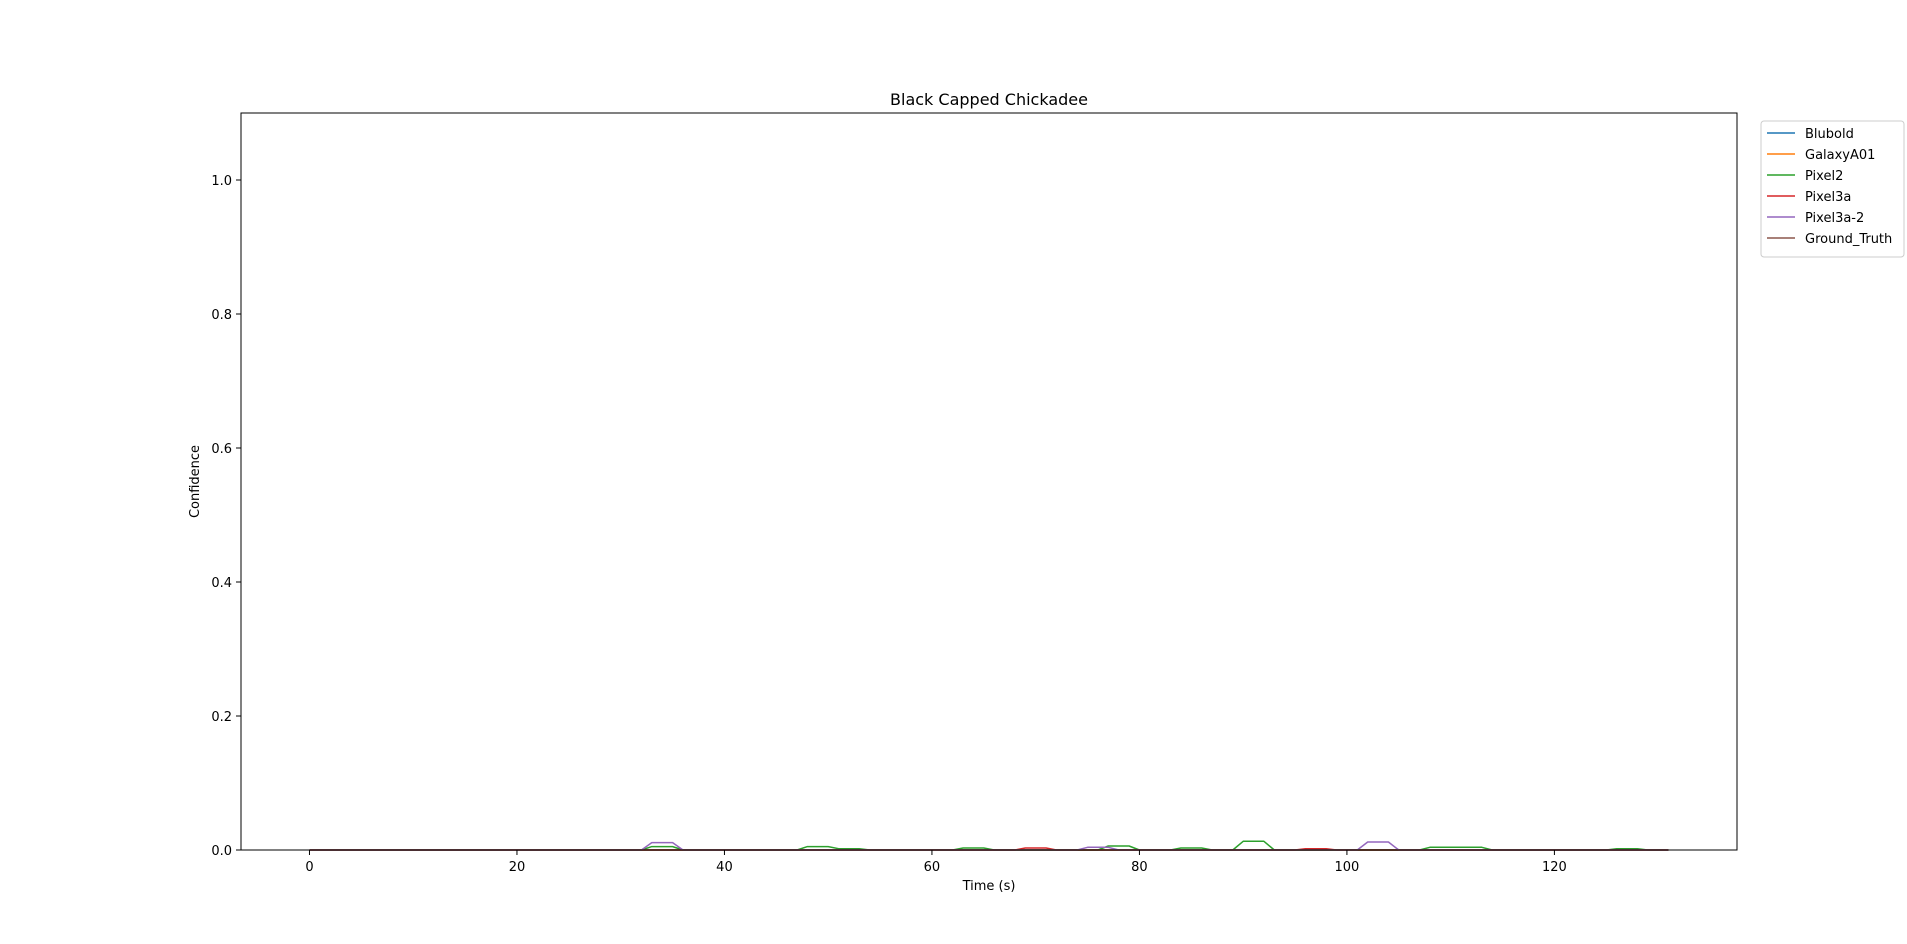 This screenshot has height=944, width=1907. I want to click on x-tick-label: 0, so click(309, 867).